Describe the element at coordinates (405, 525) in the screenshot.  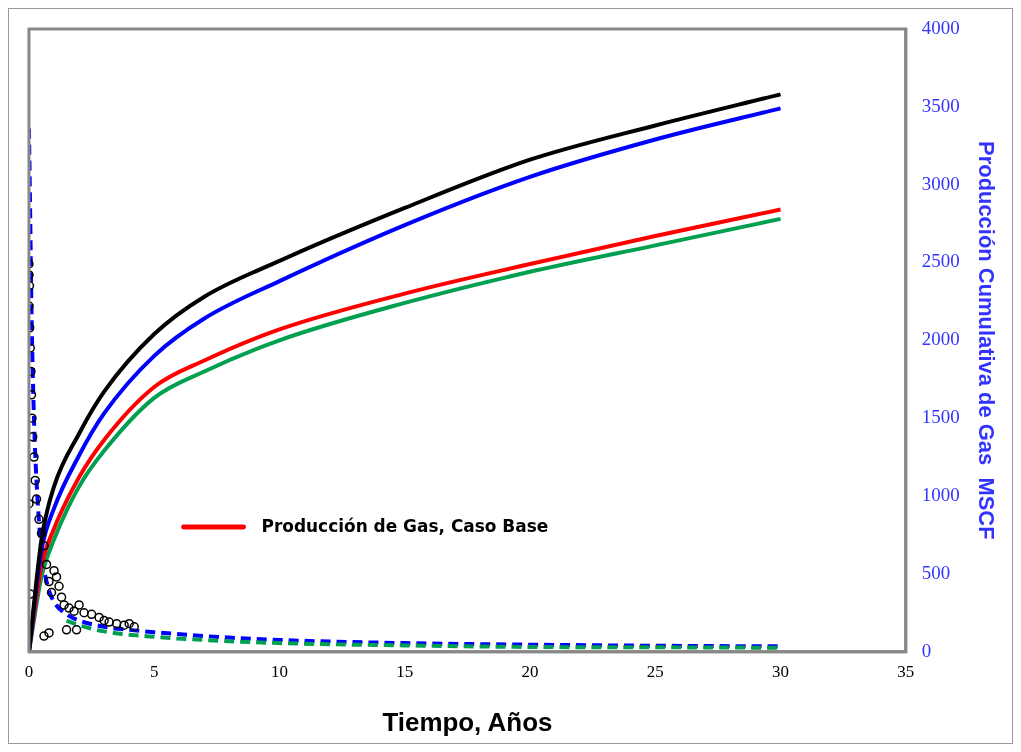
I see `legend-label: Producción de Gas, Caso Base` at that location.